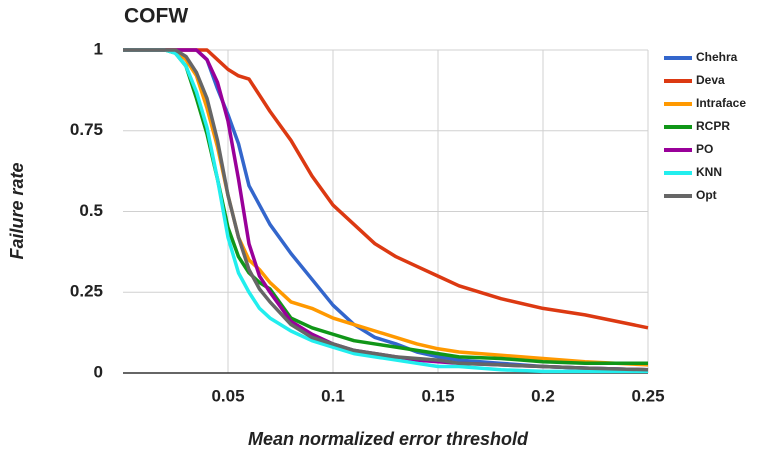 This screenshot has width=763, height=453. What do you see at coordinates (721, 103) in the screenshot?
I see `legend-label: Intraface` at bounding box center [721, 103].